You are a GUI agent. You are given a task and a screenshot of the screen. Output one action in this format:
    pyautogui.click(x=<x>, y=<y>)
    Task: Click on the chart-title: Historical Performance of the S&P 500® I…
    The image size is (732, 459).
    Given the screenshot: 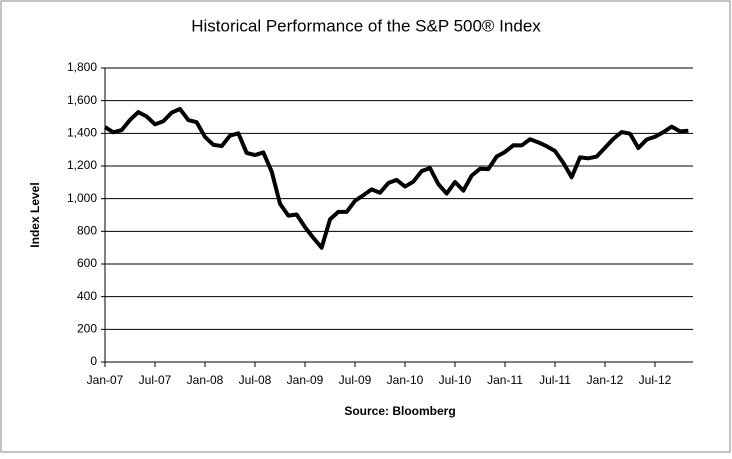 What is the action you would take?
    pyautogui.click(x=366, y=25)
    